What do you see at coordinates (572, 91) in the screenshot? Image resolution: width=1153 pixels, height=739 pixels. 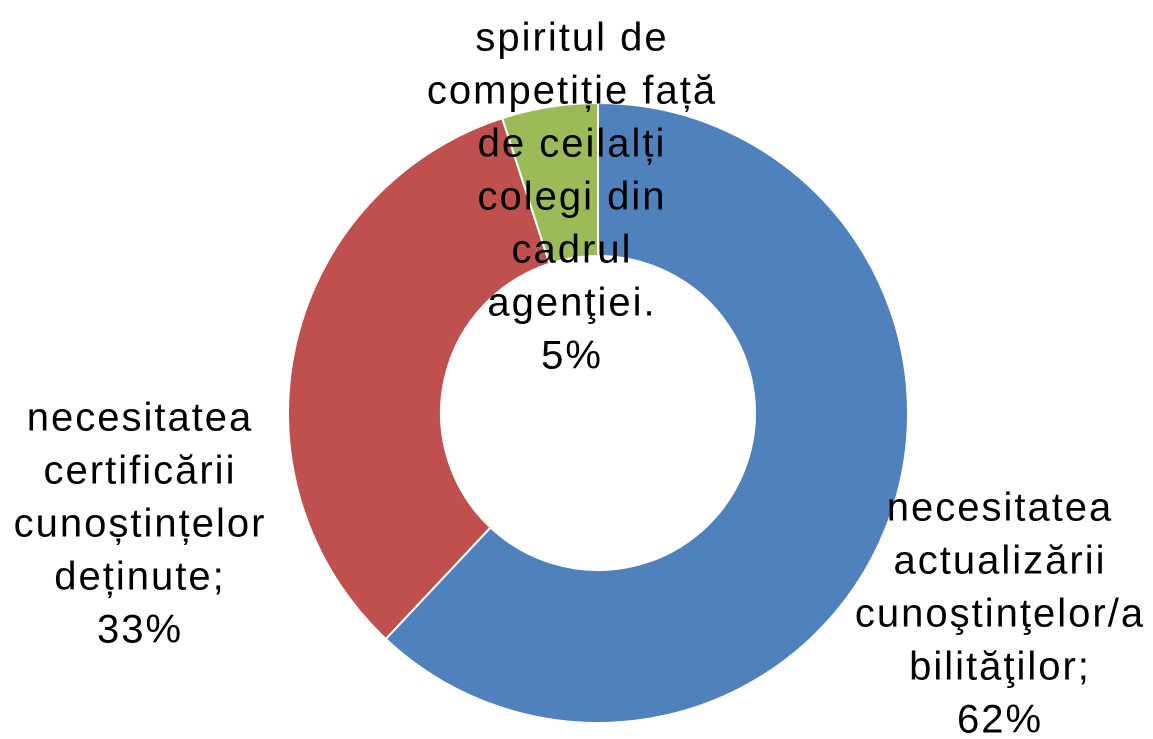 I see `slice-label: competiție față` at bounding box center [572, 91].